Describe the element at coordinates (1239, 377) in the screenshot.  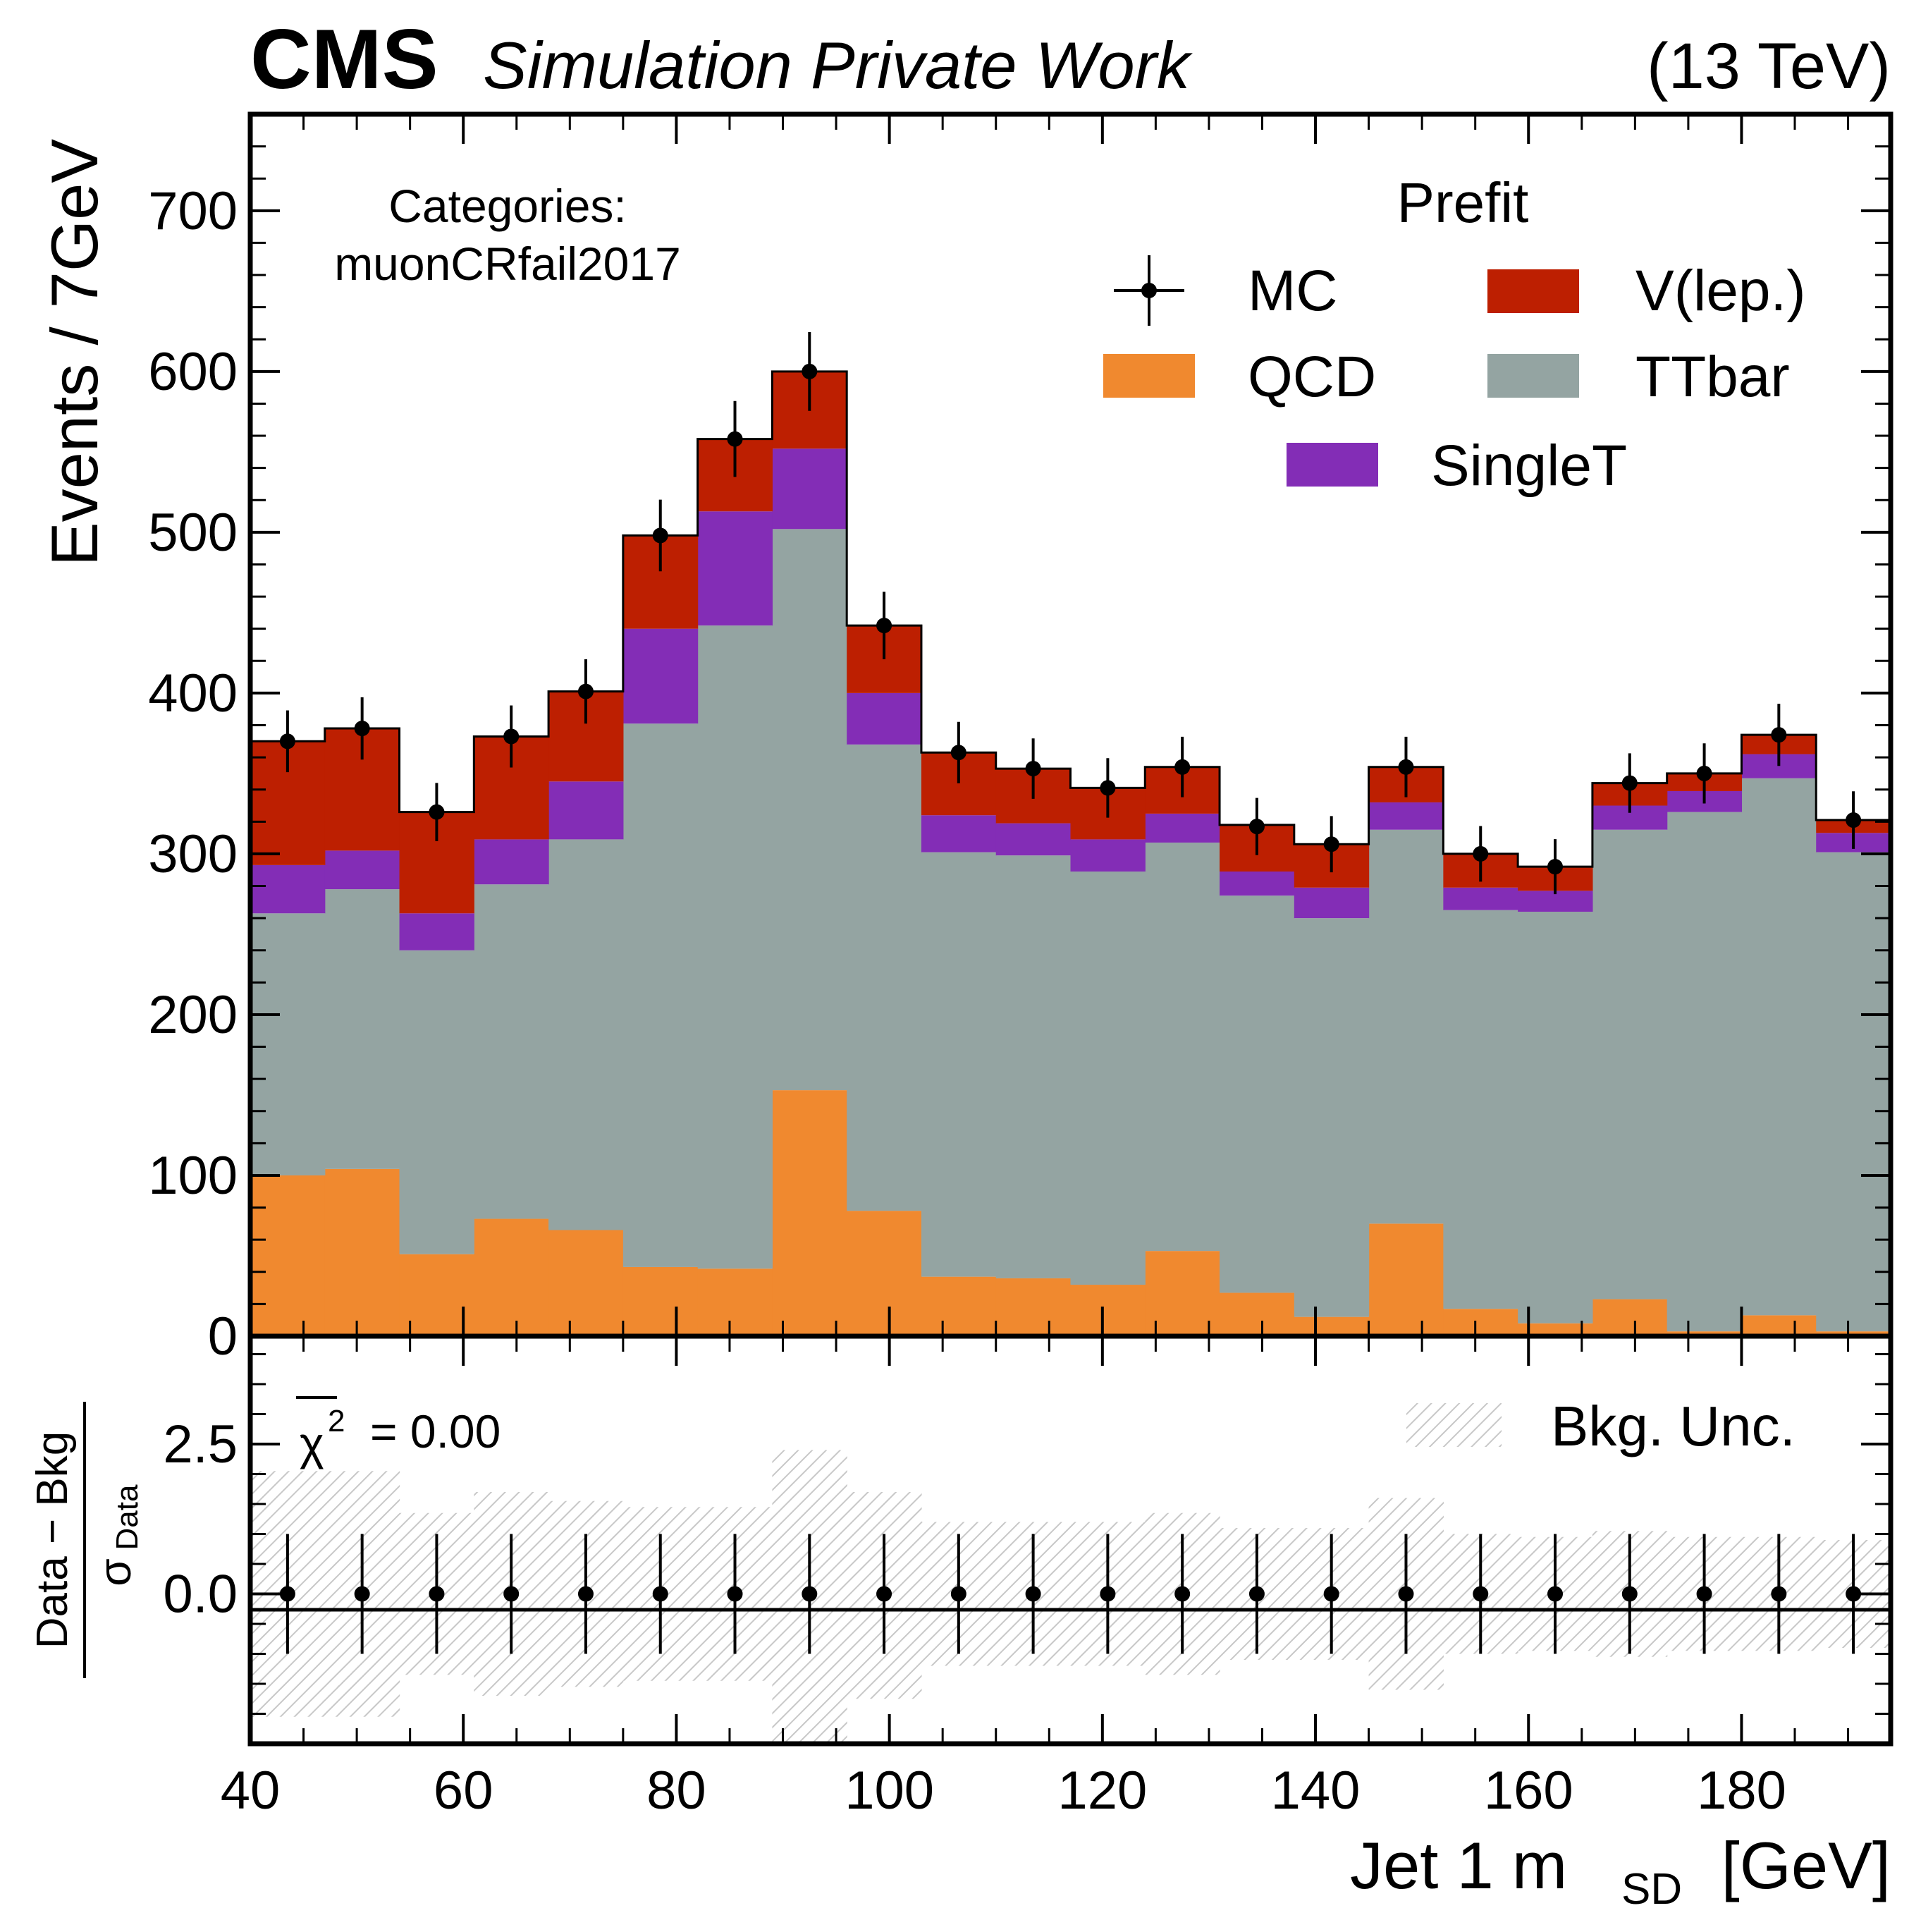
I see `legend-entry-qcd: QCD` at that location.